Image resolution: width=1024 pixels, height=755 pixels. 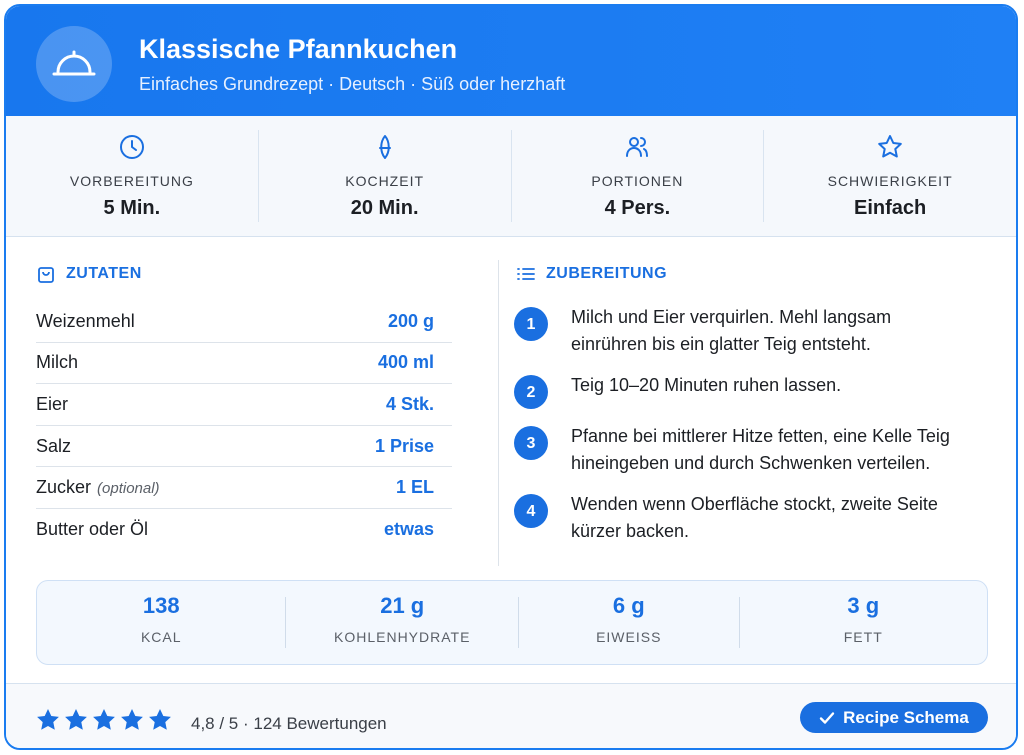 What do you see at coordinates (298, 49) in the screenshot?
I see `title: Klassische Pfannkuchen` at bounding box center [298, 49].